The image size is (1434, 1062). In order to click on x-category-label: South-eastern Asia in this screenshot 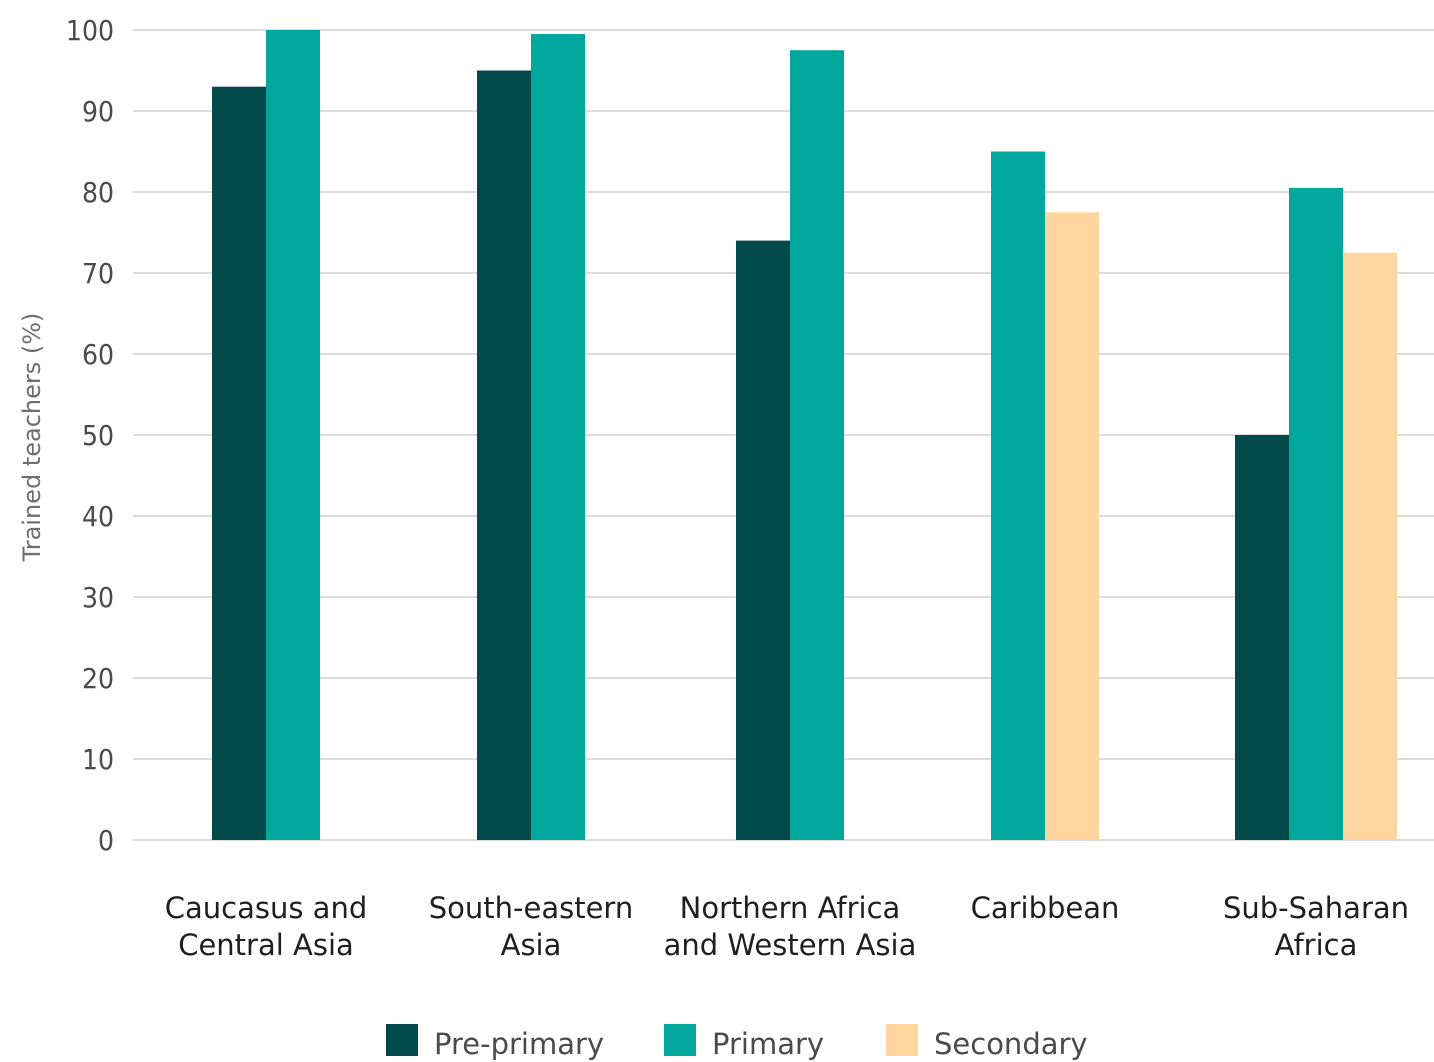, I will do `click(531, 926)`.